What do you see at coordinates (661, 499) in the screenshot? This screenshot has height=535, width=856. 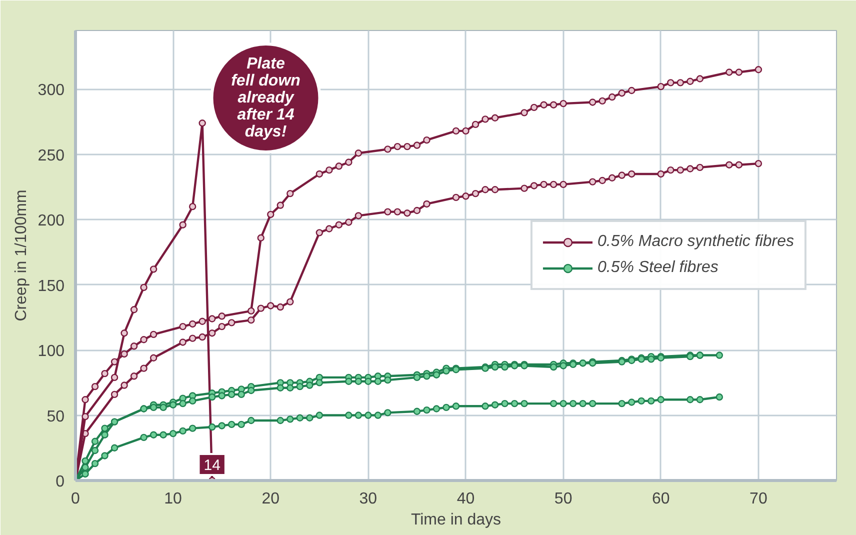 I see `x-tick-label: 60` at bounding box center [661, 499].